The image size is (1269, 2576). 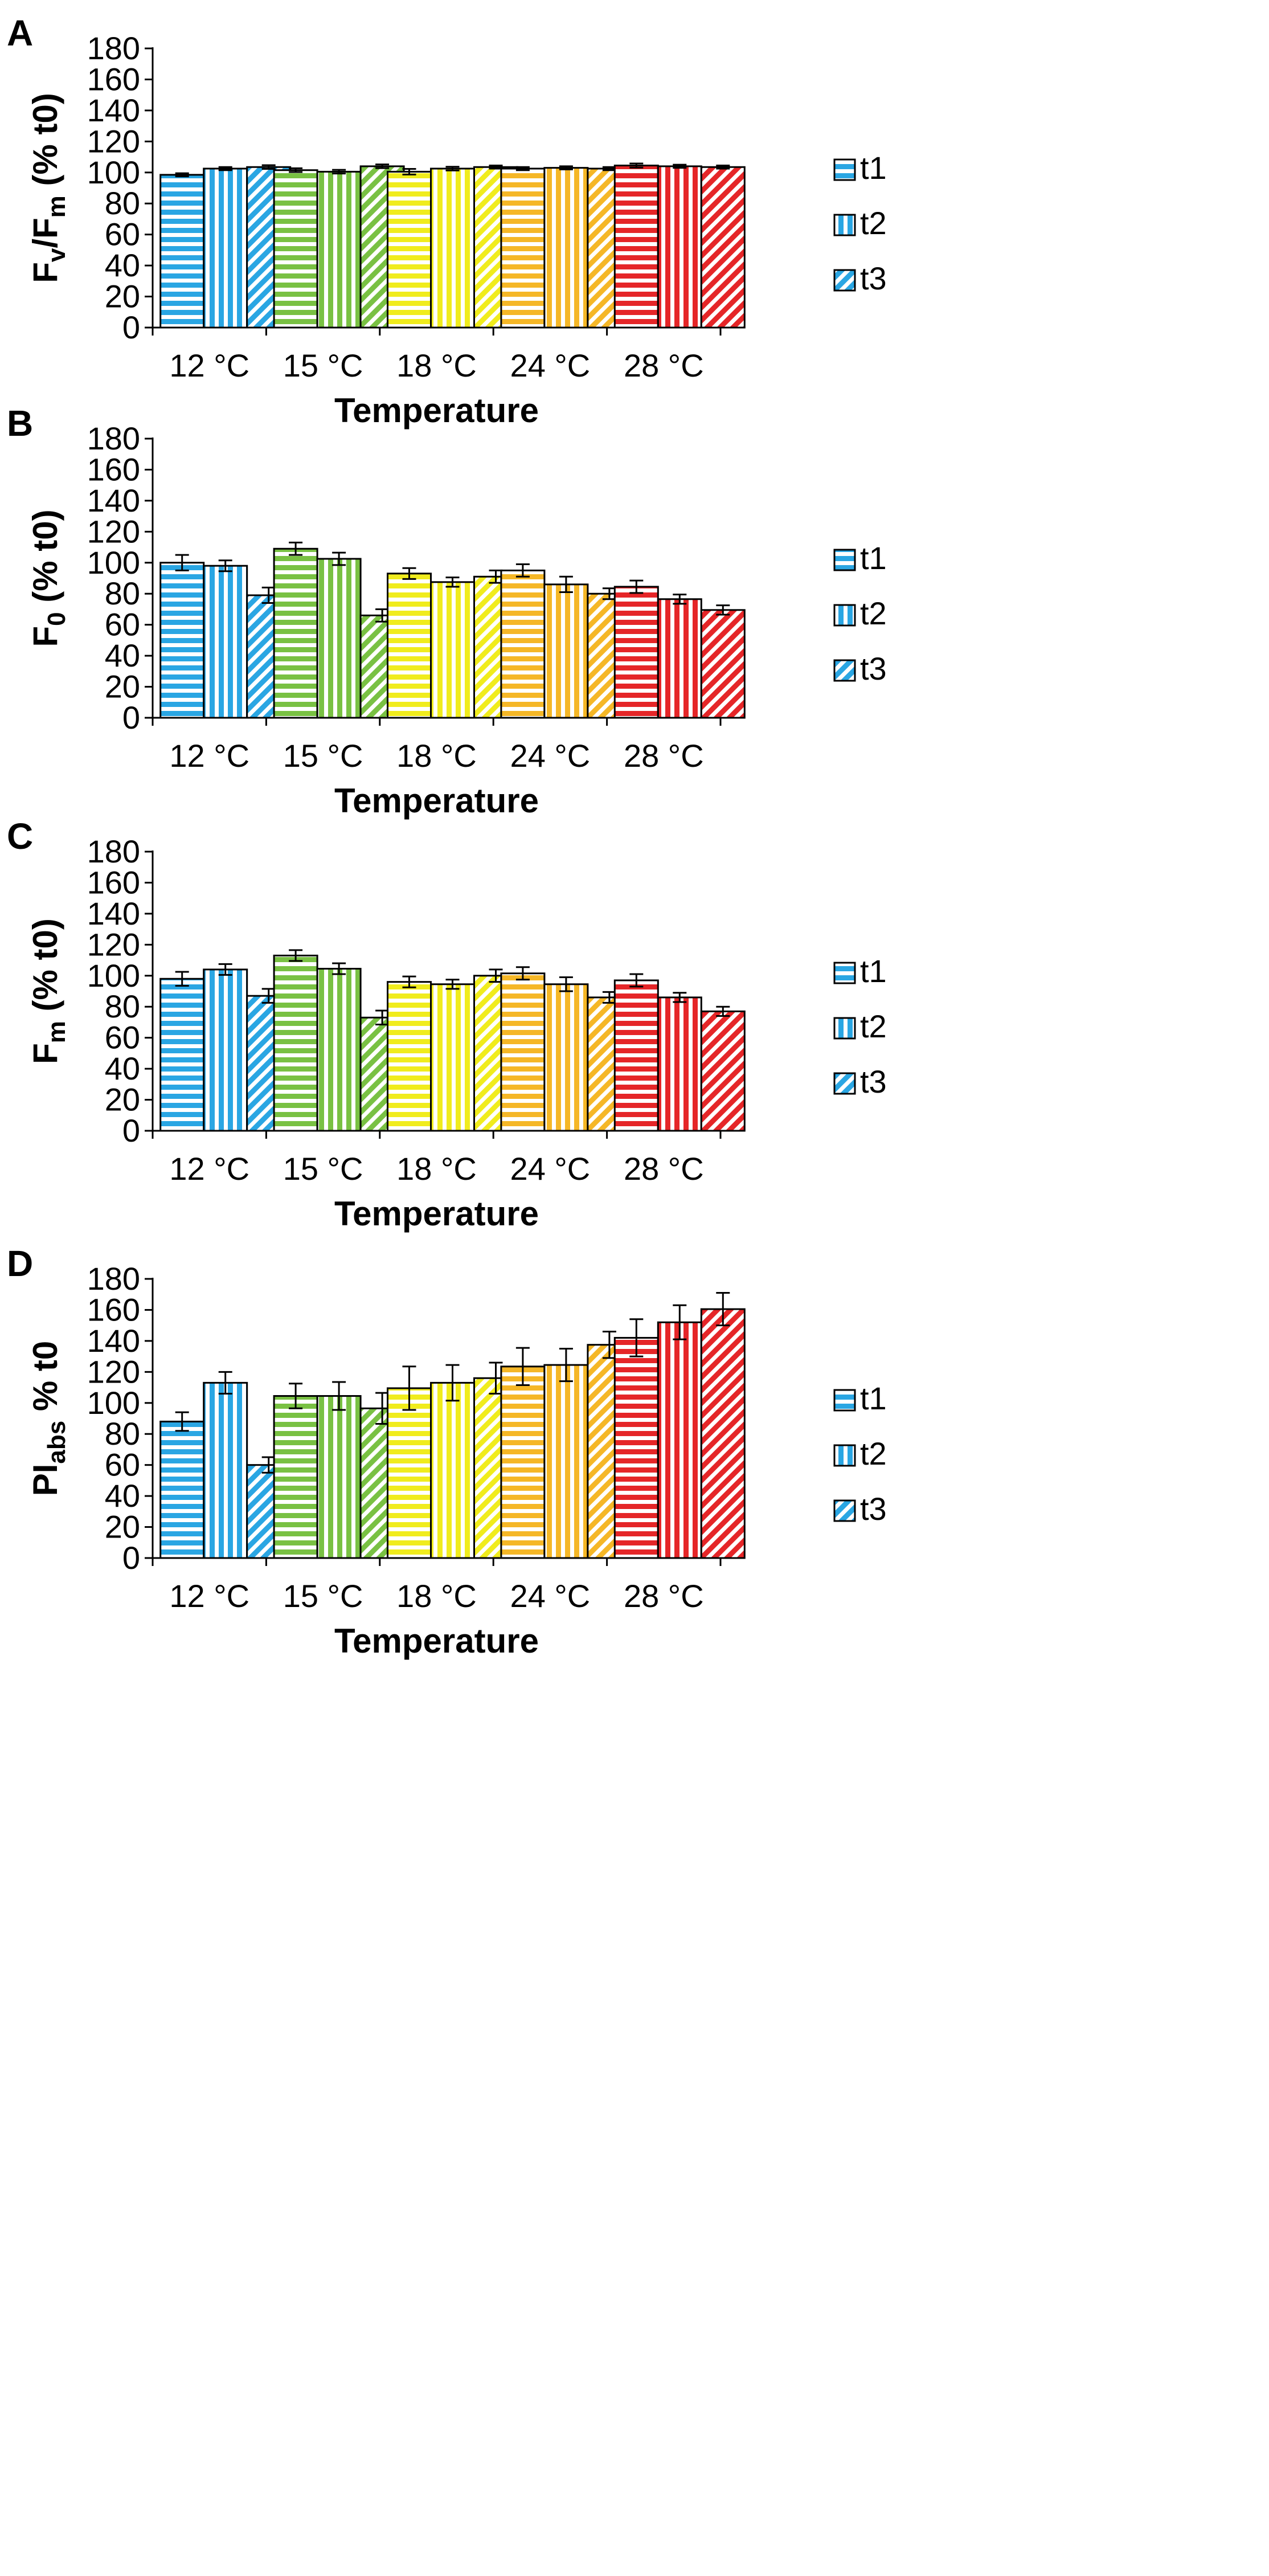 I want to click on y-axis-label: Fv/Fm (% t0), so click(x=48, y=188).